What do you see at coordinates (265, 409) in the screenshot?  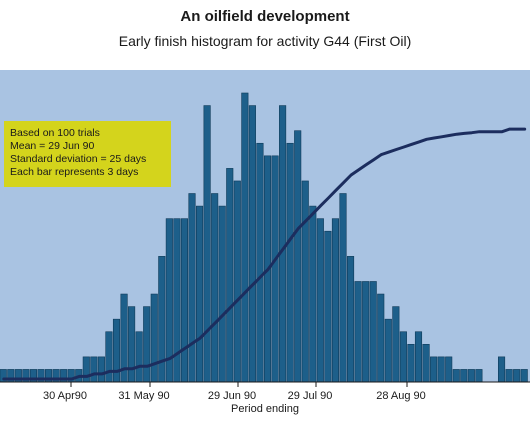 I see `x-axis-label: Period ending` at bounding box center [265, 409].